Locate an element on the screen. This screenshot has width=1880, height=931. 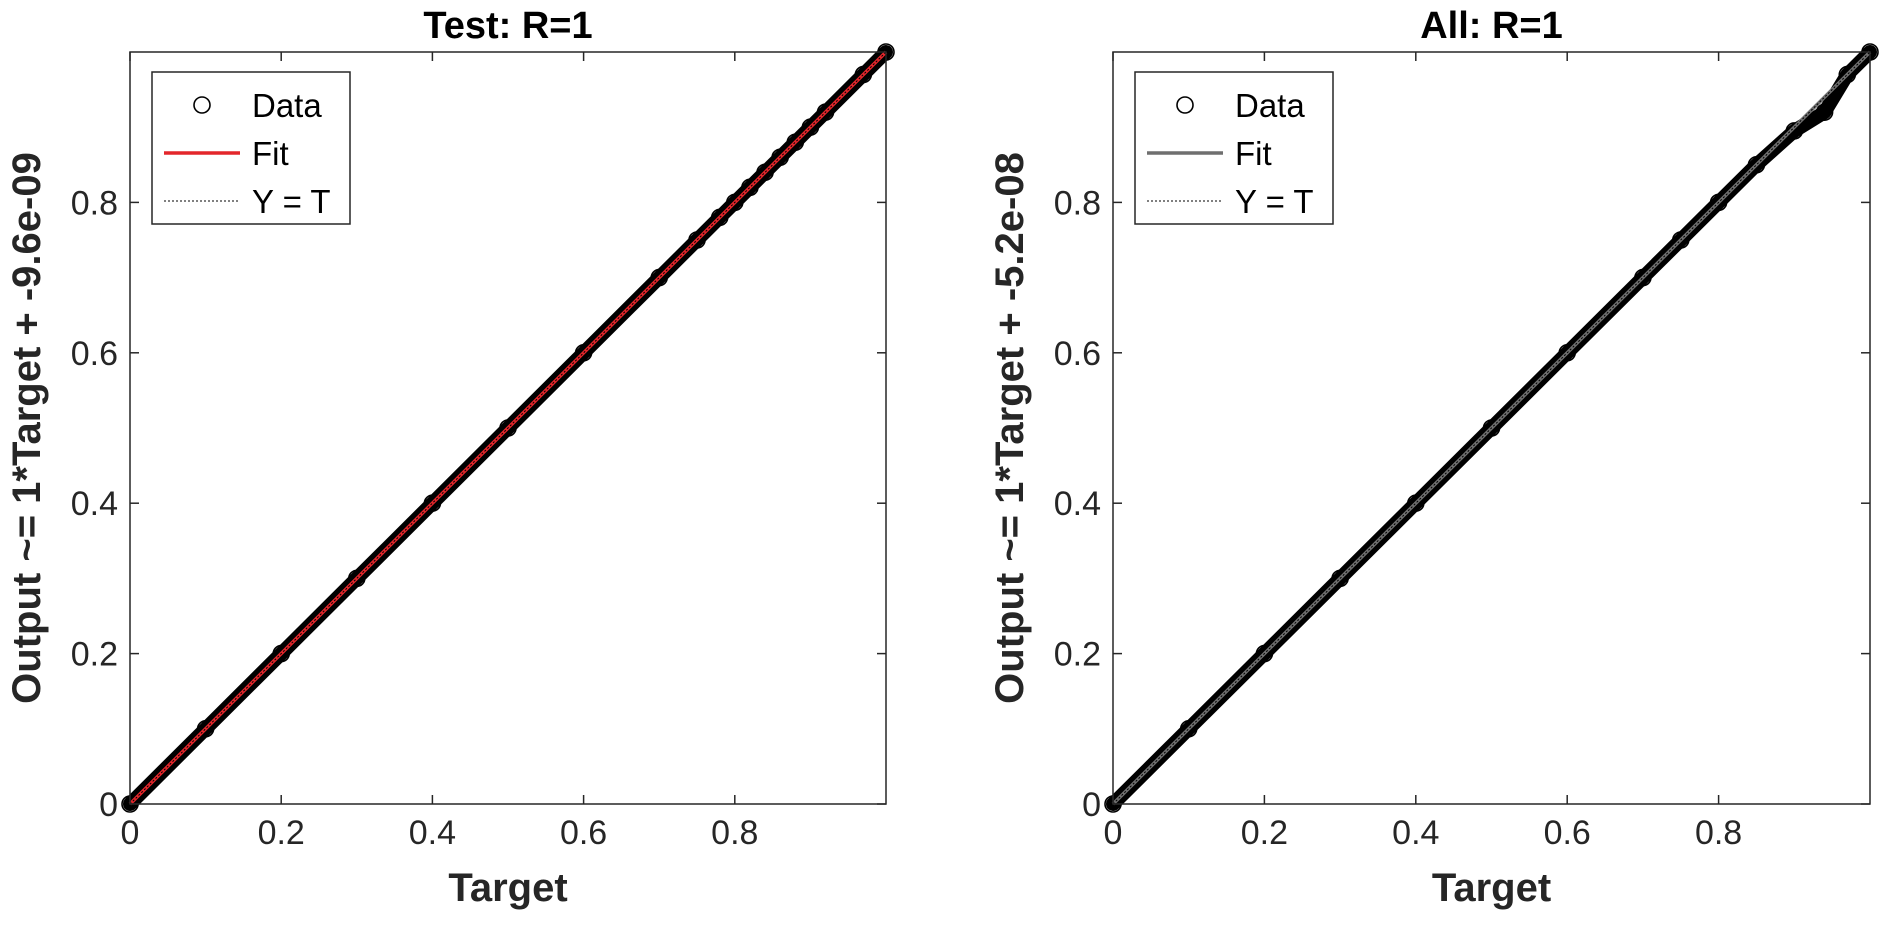
y-axis-label: Output ~= 1*Target + -9.6e-09 is located at coordinates (27, 428).